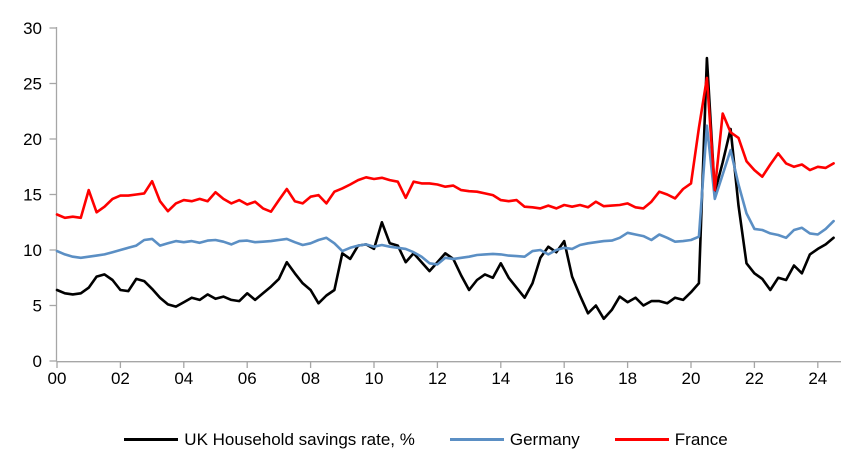  I want to click on y-axis-tick-label: 25, so click(32, 84).